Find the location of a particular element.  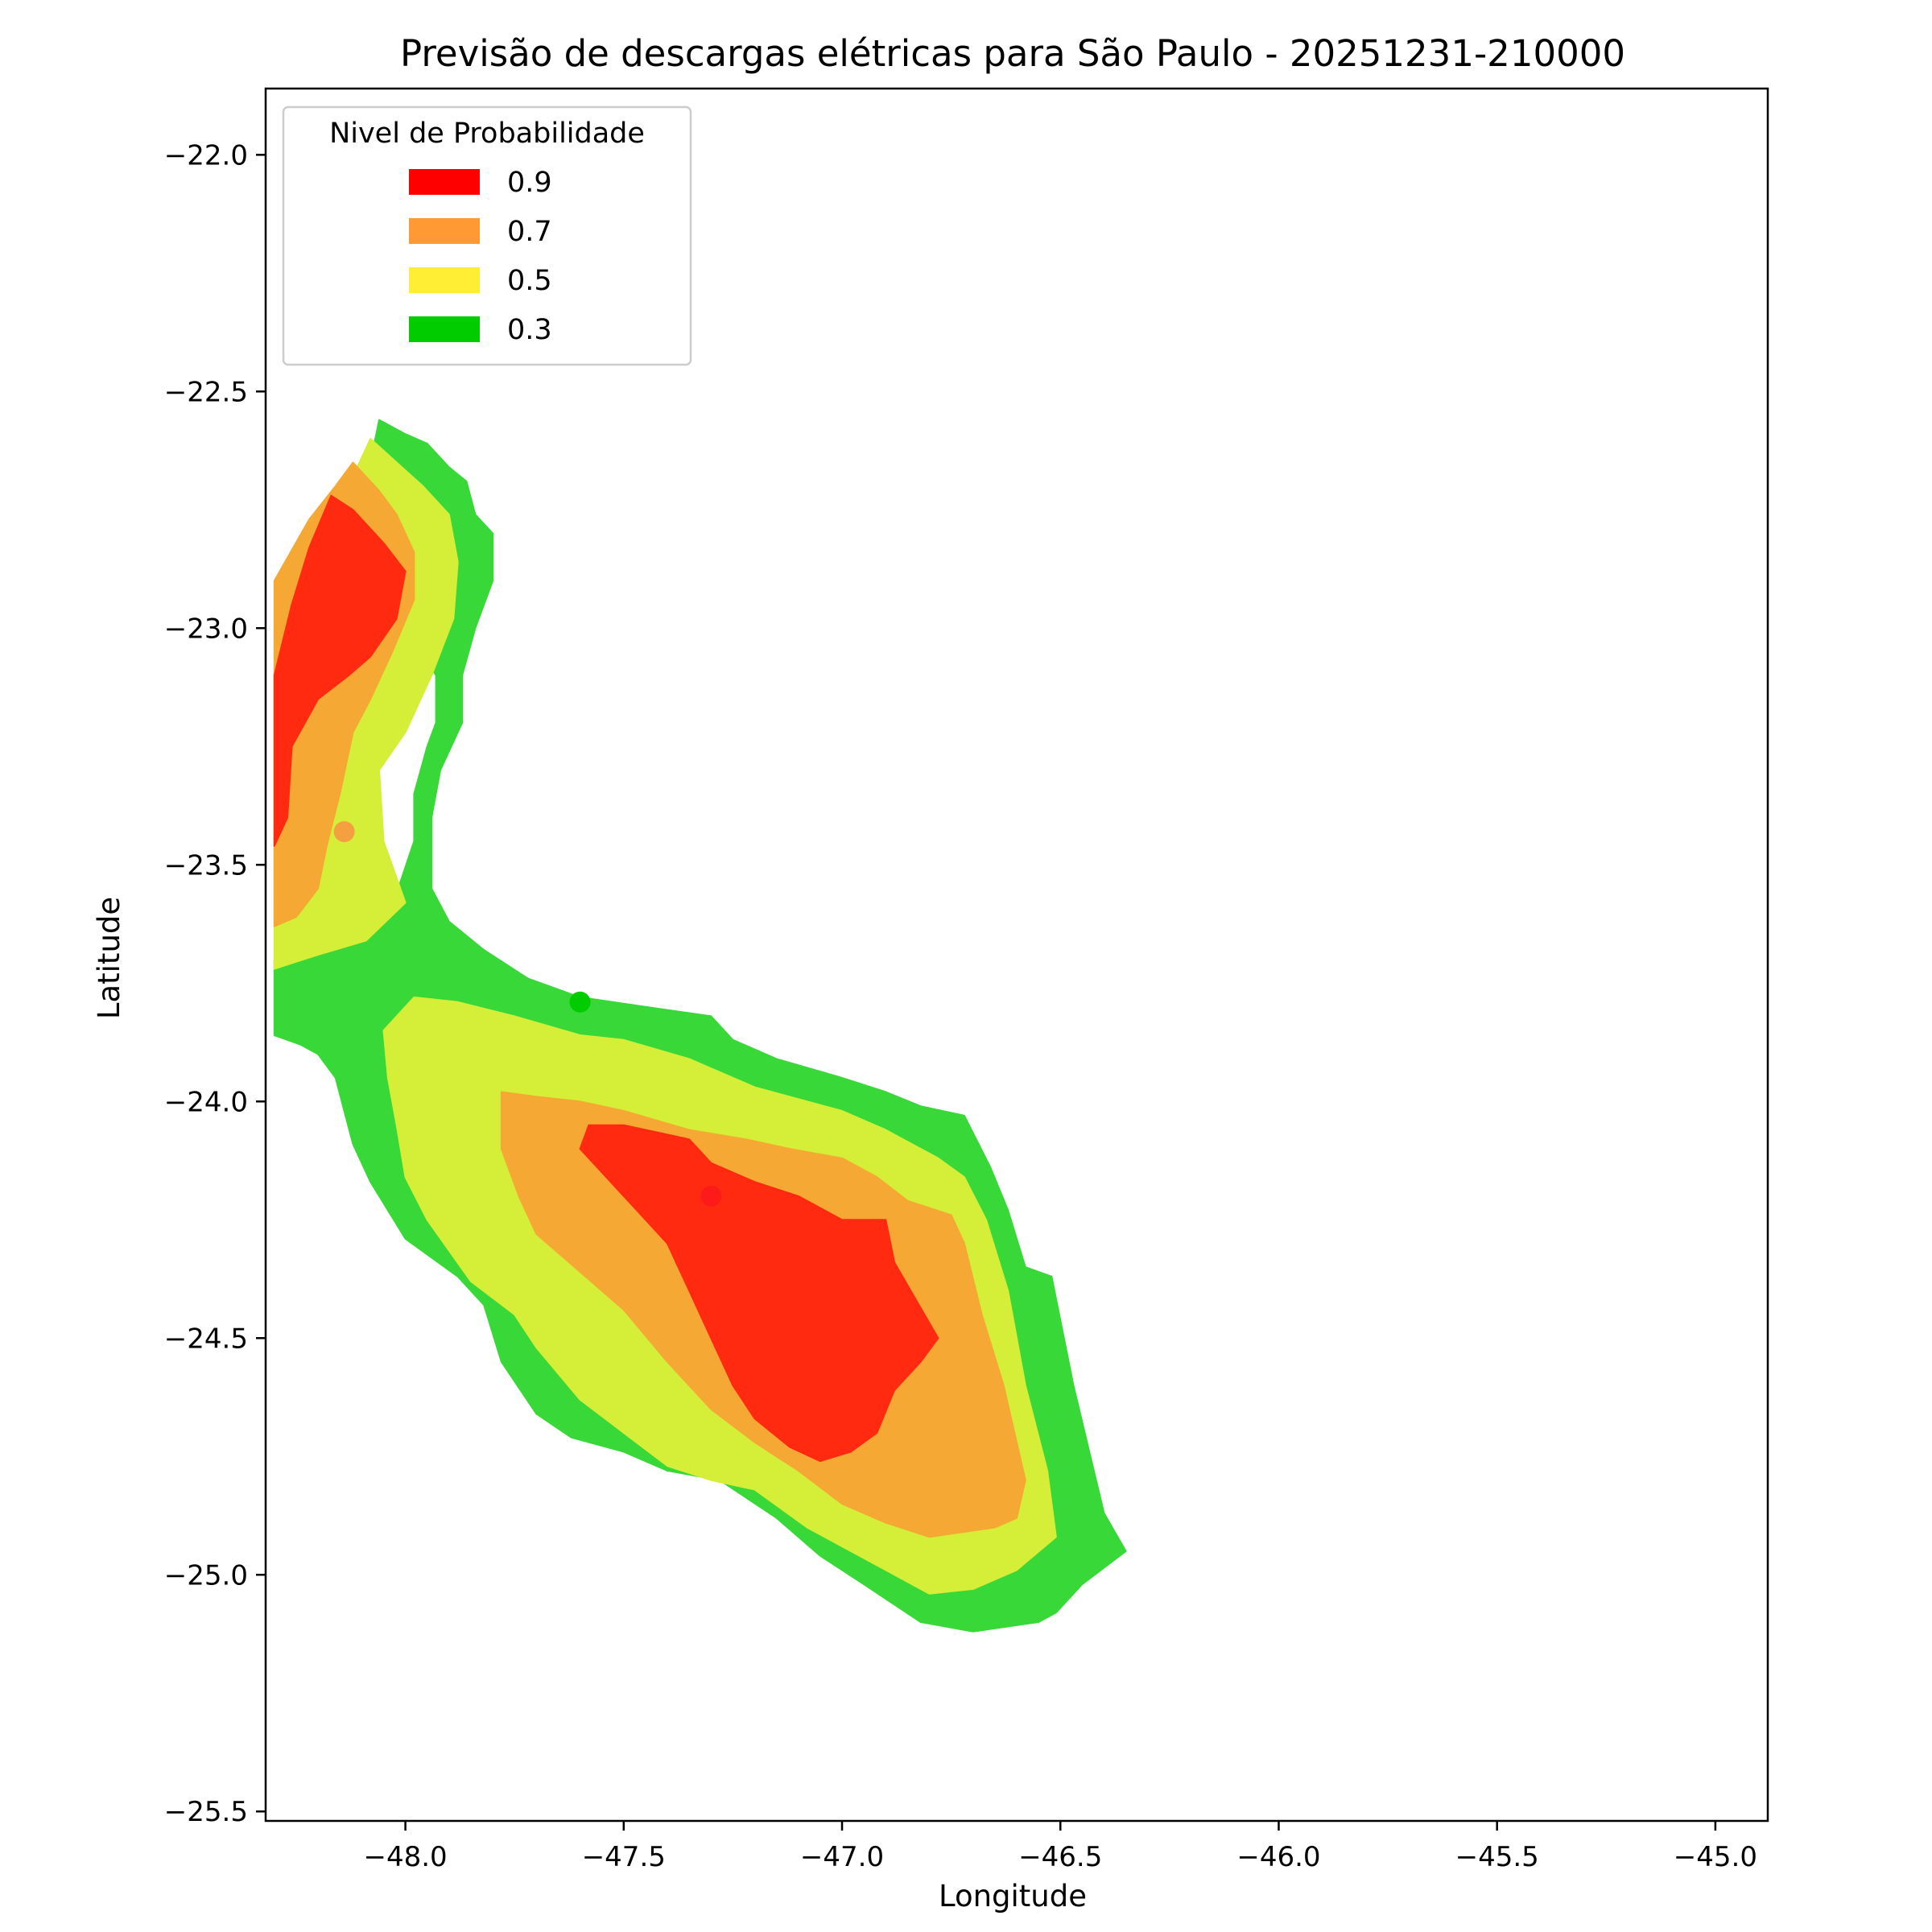

legend-label-09: 0.9 is located at coordinates (529, 183).